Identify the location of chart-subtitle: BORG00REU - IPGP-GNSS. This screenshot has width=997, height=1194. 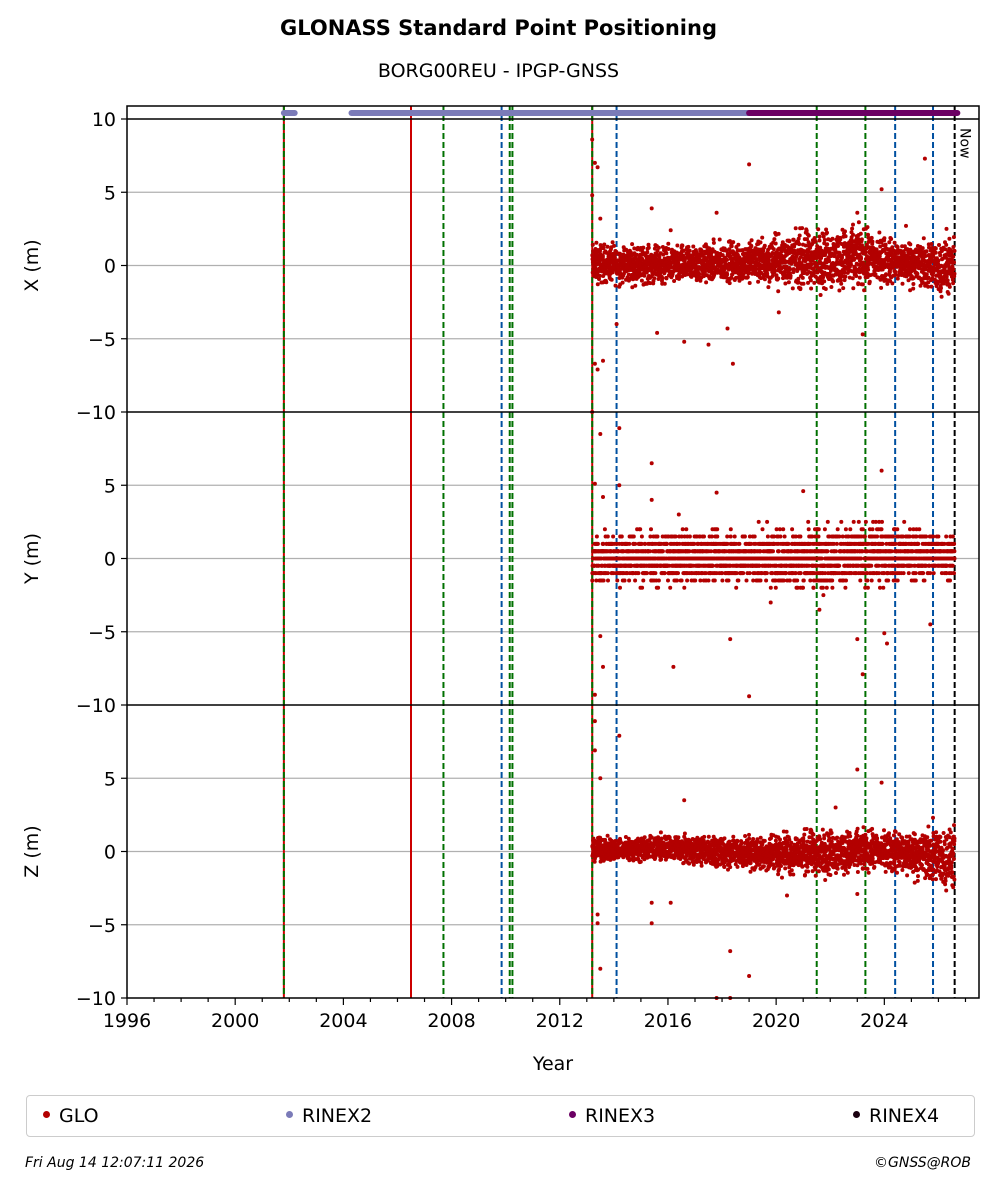
(498, 71).